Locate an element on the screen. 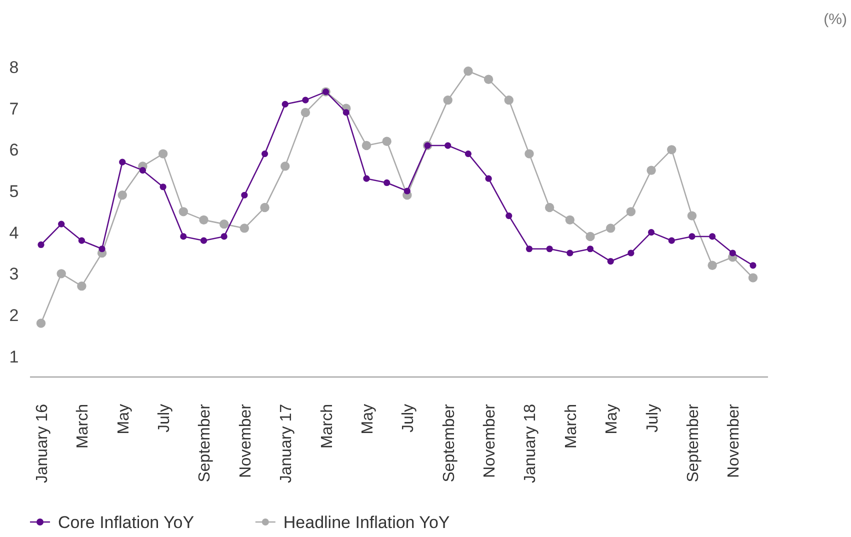 The image size is (851, 537). y-tick-label: 6 is located at coordinates (14, 150).